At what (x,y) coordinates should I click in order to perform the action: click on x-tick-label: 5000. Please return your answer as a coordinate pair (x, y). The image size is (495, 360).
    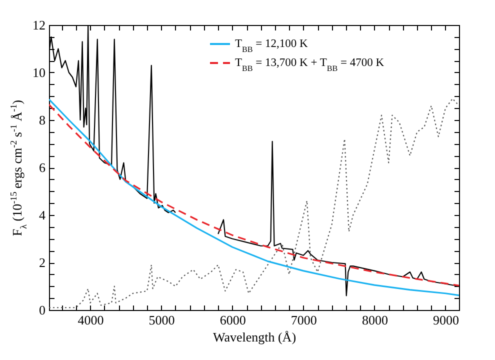
    Looking at the image, I should click on (161, 320).